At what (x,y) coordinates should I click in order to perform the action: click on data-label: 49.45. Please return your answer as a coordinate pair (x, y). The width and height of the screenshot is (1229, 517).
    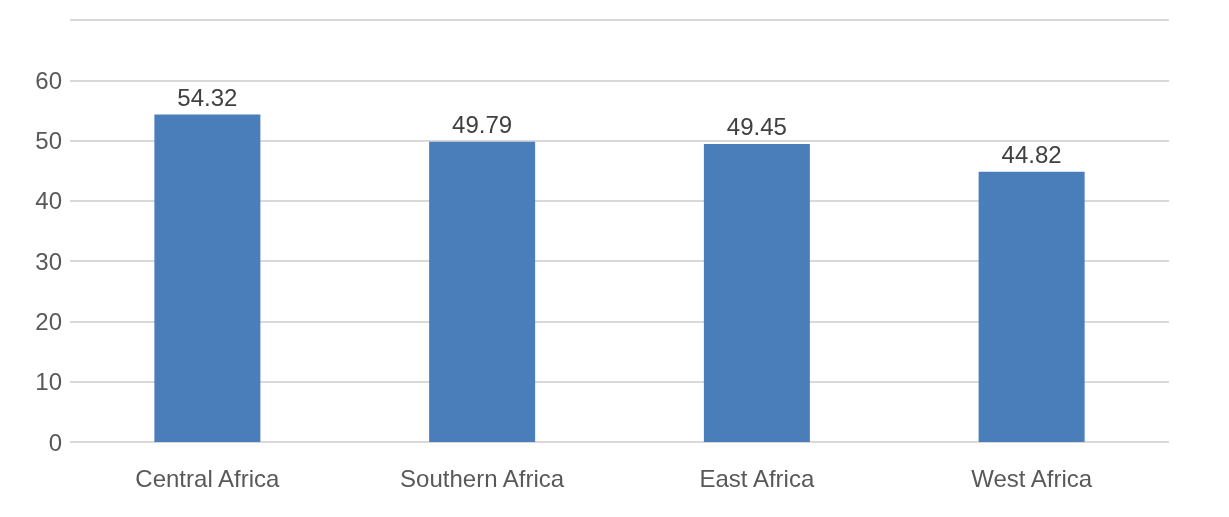
    Looking at the image, I should click on (756, 127).